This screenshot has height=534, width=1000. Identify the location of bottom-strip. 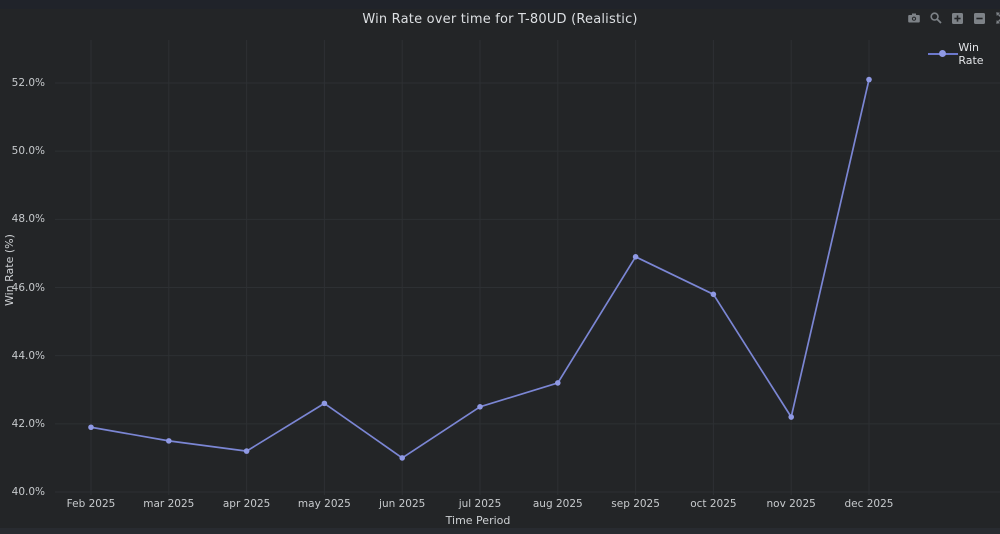
(500, 531).